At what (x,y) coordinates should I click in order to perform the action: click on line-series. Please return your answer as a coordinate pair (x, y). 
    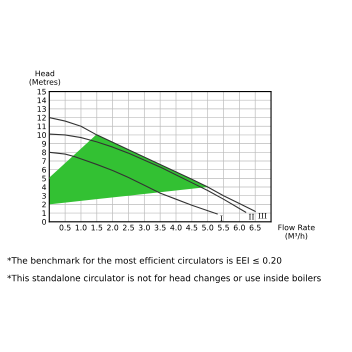
    Looking at the image, I should click on (133, 183).